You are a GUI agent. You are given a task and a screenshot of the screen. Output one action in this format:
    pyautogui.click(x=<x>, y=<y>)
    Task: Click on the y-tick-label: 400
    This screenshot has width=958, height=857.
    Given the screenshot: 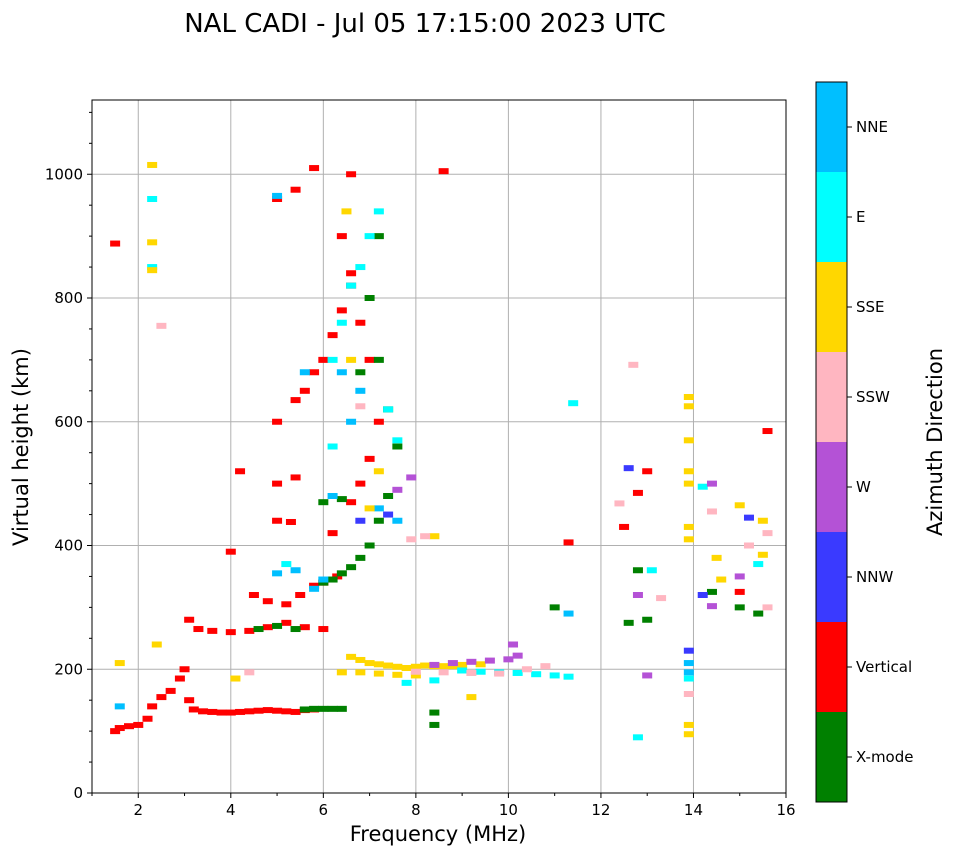 What is the action you would take?
    pyautogui.click(x=68, y=546)
    